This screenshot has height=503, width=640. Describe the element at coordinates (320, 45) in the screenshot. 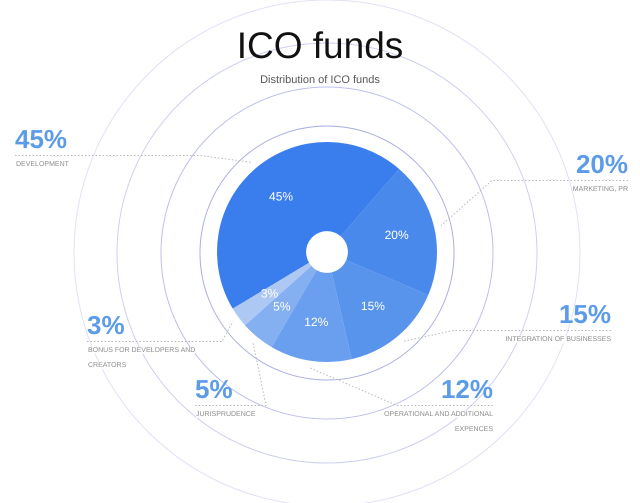

I see `chart-title: ICO funds` at that location.